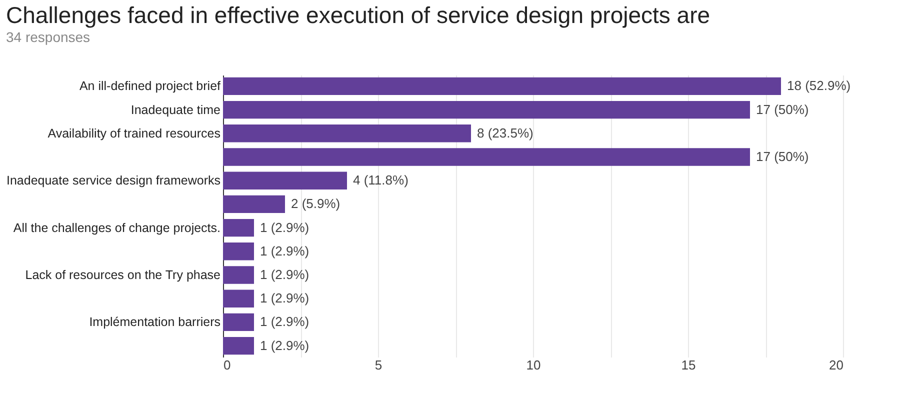 This screenshot has height=412, width=899. What do you see at coordinates (688, 365) in the screenshot?
I see `x-tick-label: 15` at bounding box center [688, 365].